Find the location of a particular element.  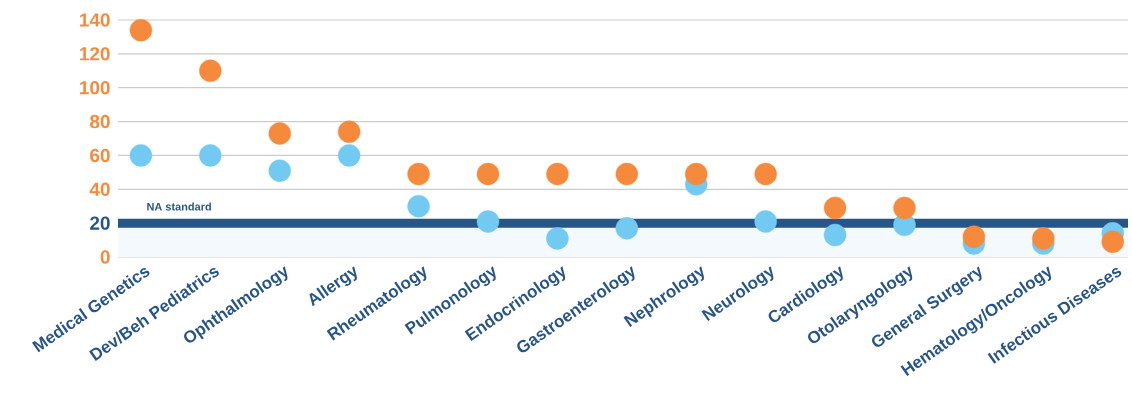

ref-line-label: NA standard is located at coordinates (179, 206).